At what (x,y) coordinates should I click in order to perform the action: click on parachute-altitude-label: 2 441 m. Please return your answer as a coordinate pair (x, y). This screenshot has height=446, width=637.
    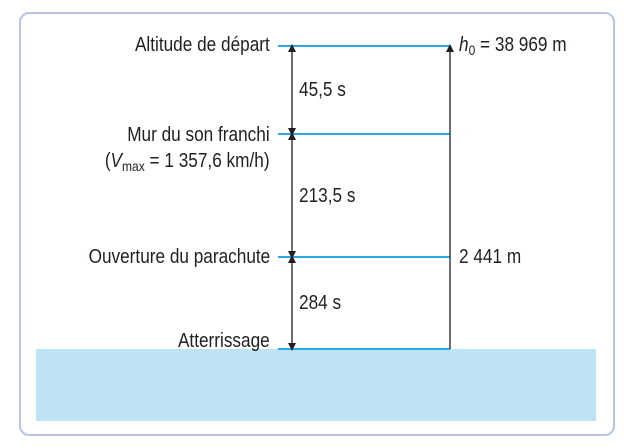
    Looking at the image, I should click on (490, 257).